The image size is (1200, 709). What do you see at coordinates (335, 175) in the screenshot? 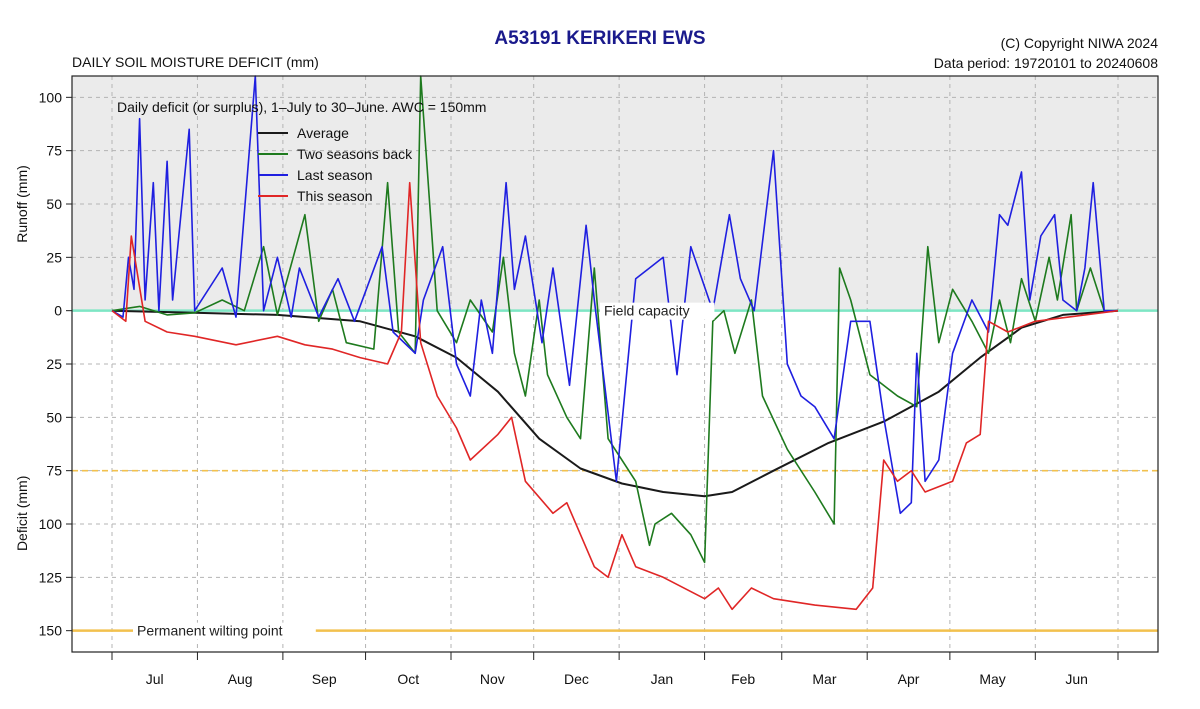
I see `legend-label-last-season: Last season` at bounding box center [335, 175].